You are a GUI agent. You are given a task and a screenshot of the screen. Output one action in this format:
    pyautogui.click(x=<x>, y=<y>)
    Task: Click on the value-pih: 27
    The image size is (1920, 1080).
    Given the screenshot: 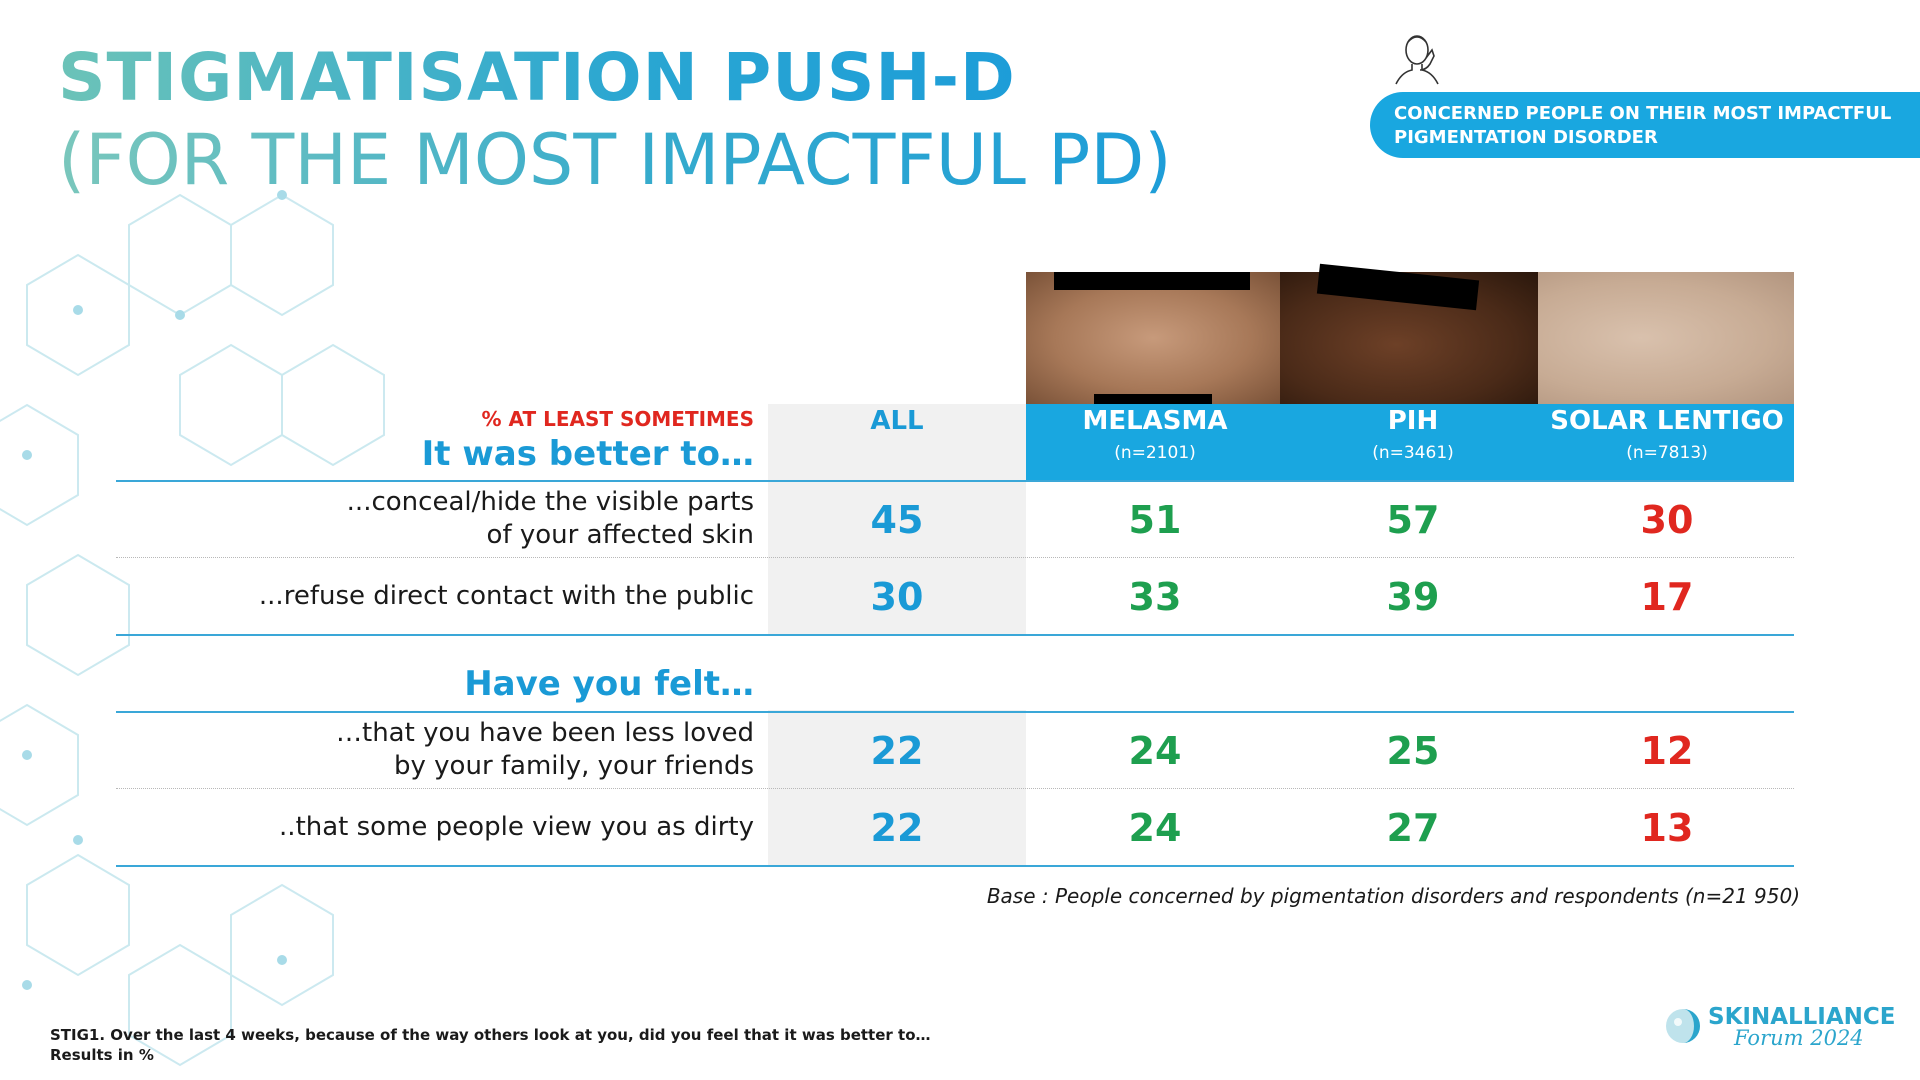 What is the action you would take?
    pyautogui.click(x=1413, y=828)
    